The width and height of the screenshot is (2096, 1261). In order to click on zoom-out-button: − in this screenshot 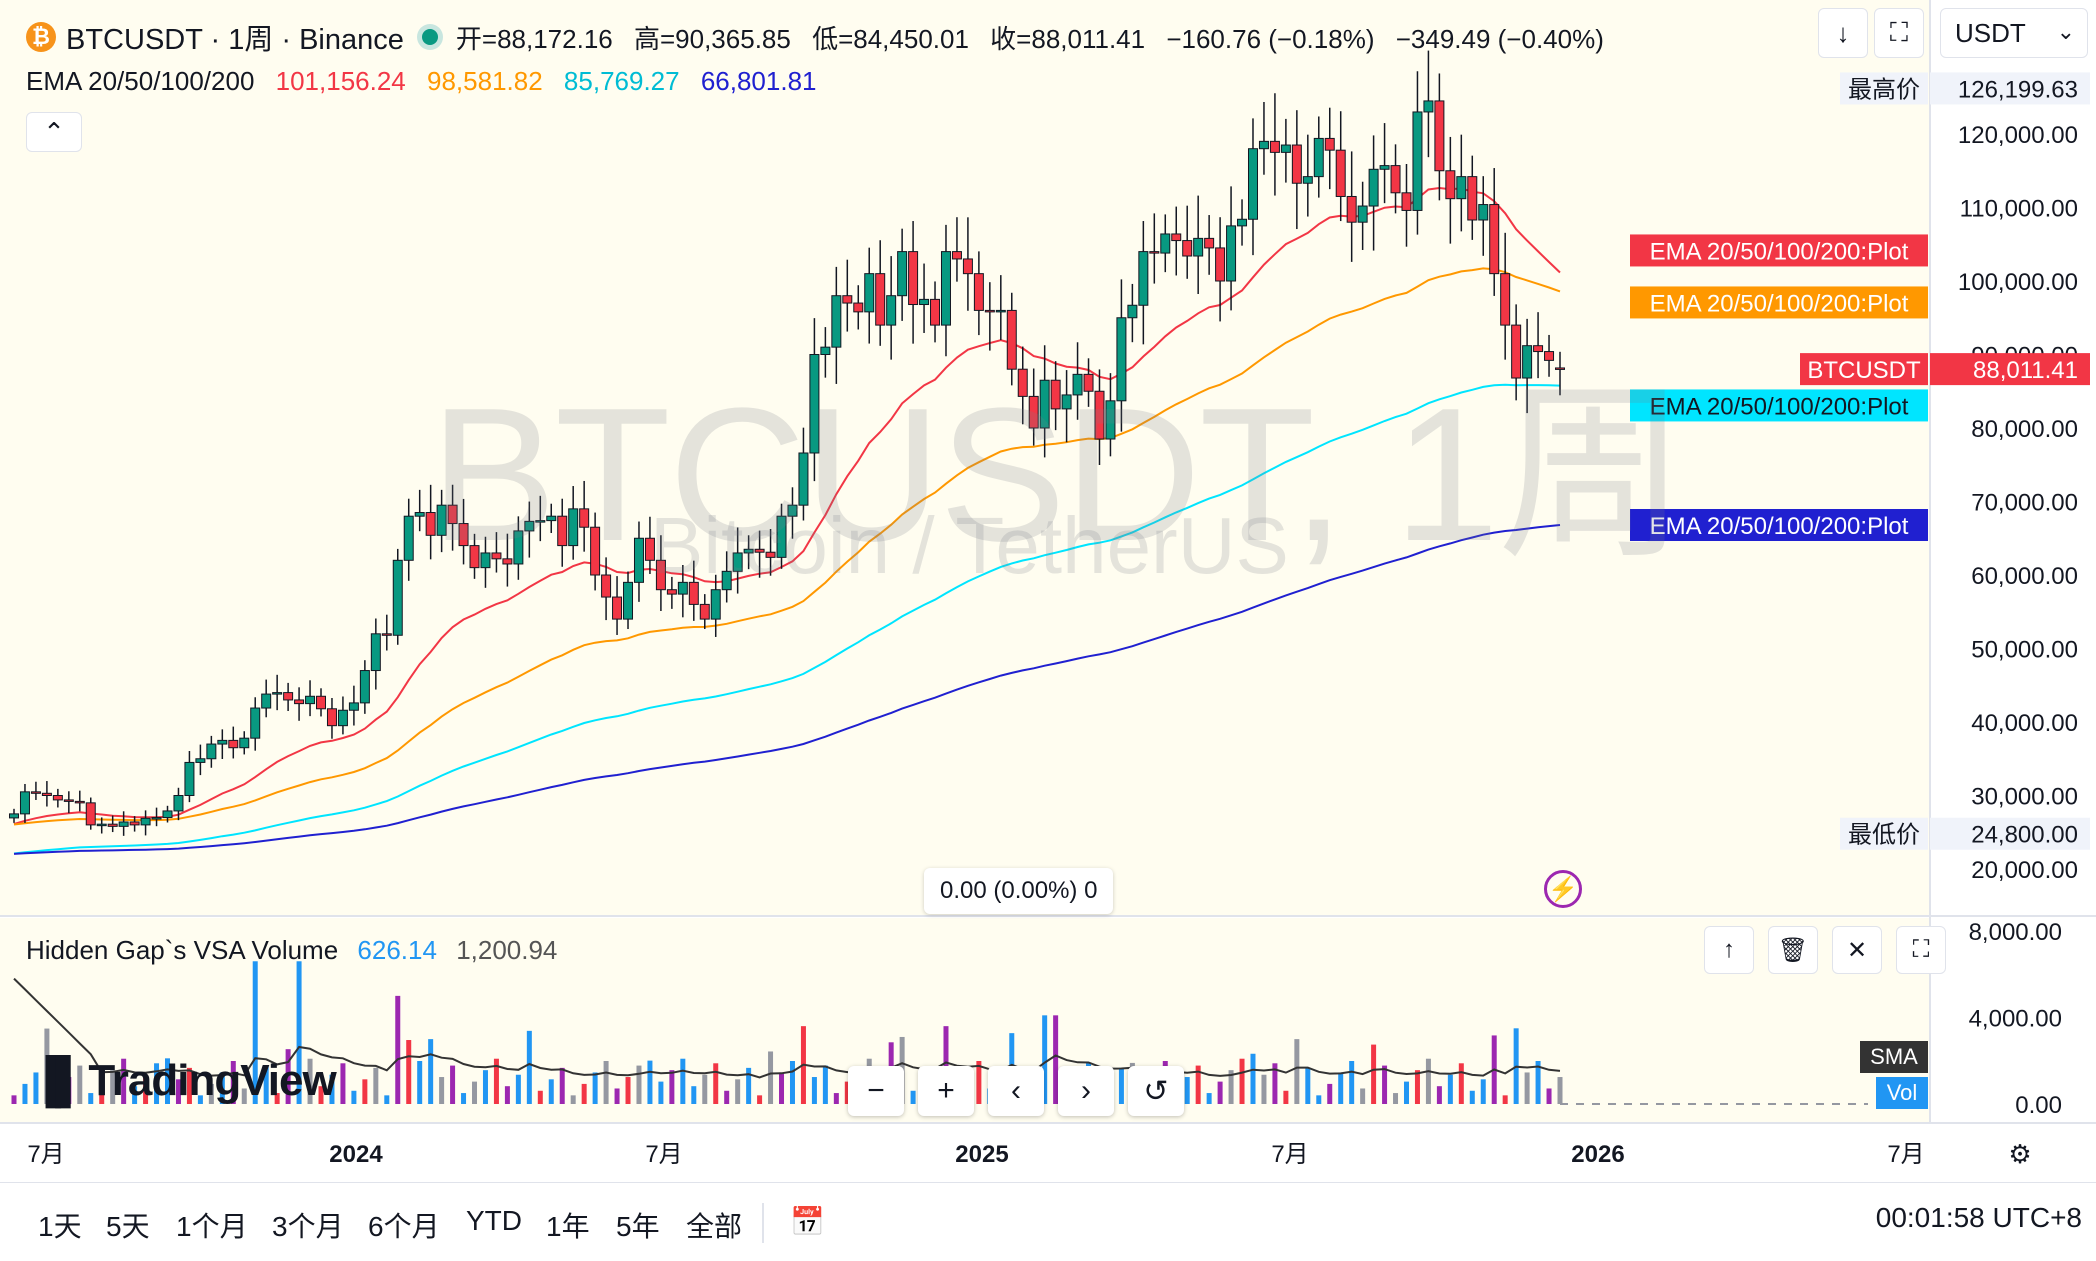, I will do `click(876, 1091)`.